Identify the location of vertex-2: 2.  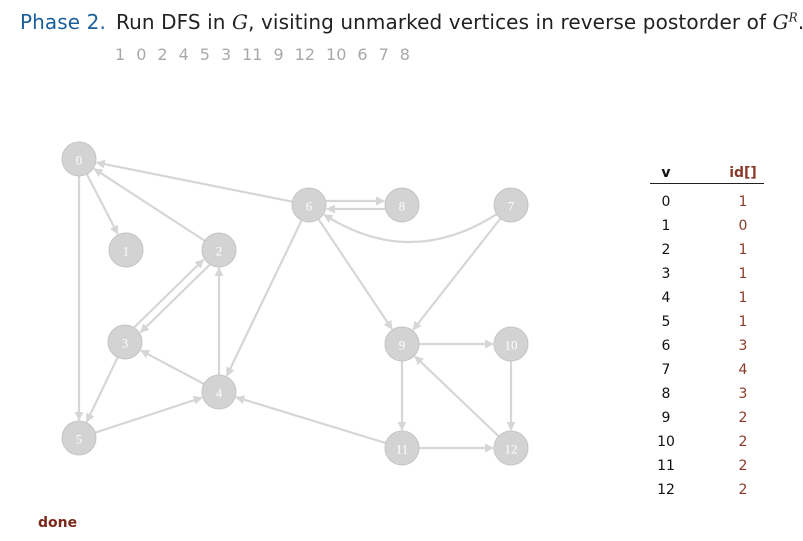
(219, 250).